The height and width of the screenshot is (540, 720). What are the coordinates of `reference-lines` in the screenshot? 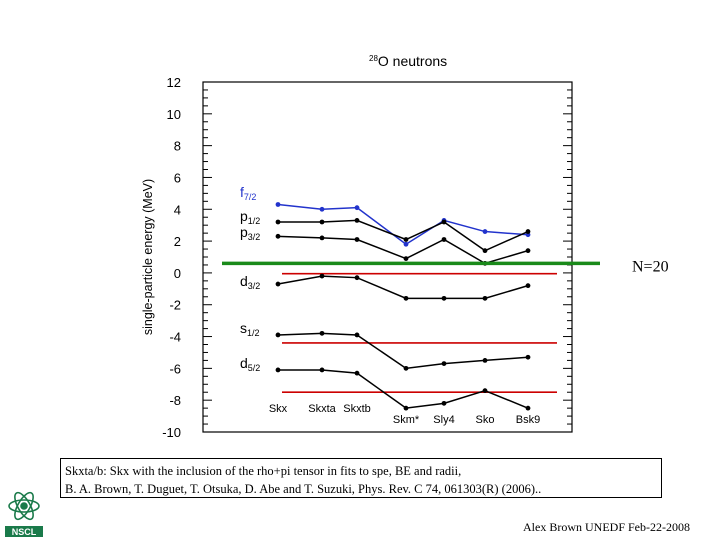 It's located at (419, 333).